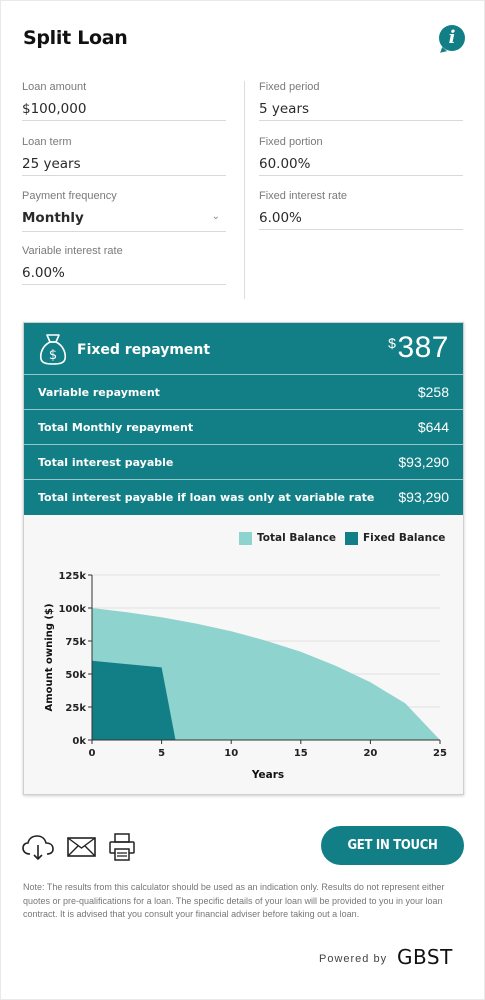 This screenshot has width=485, height=1000. I want to click on loan-amount-field: Loan amount $100,000, so click(124, 101).